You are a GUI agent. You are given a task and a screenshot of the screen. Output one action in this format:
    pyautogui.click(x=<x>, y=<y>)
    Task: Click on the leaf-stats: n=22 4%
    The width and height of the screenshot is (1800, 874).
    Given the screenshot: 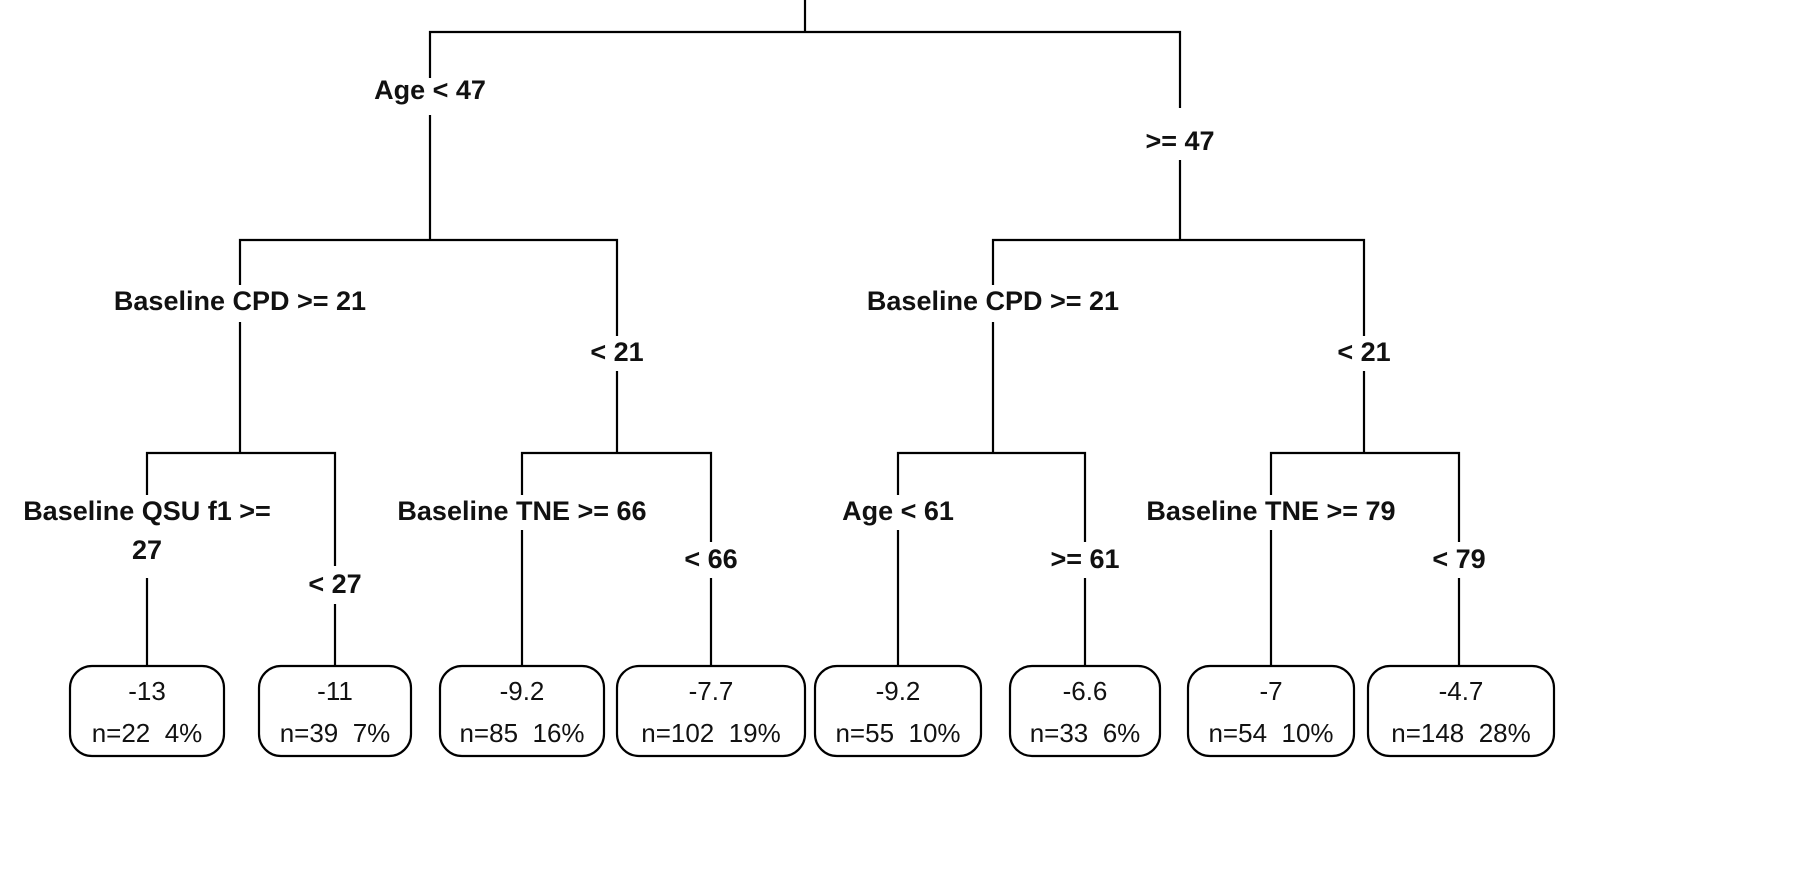 What is the action you would take?
    pyautogui.click(x=147, y=733)
    